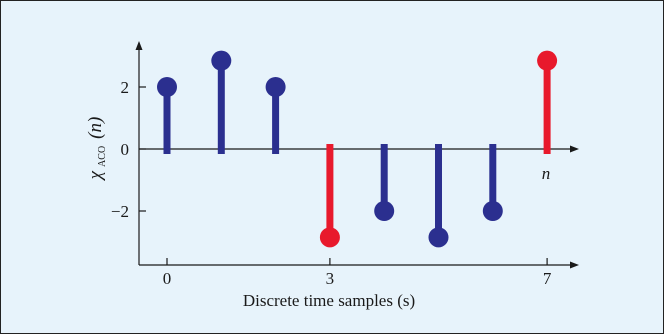  What do you see at coordinates (329, 300) in the screenshot?
I see `x-axis-title: Discrete time samples (s)` at bounding box center [329, 300].